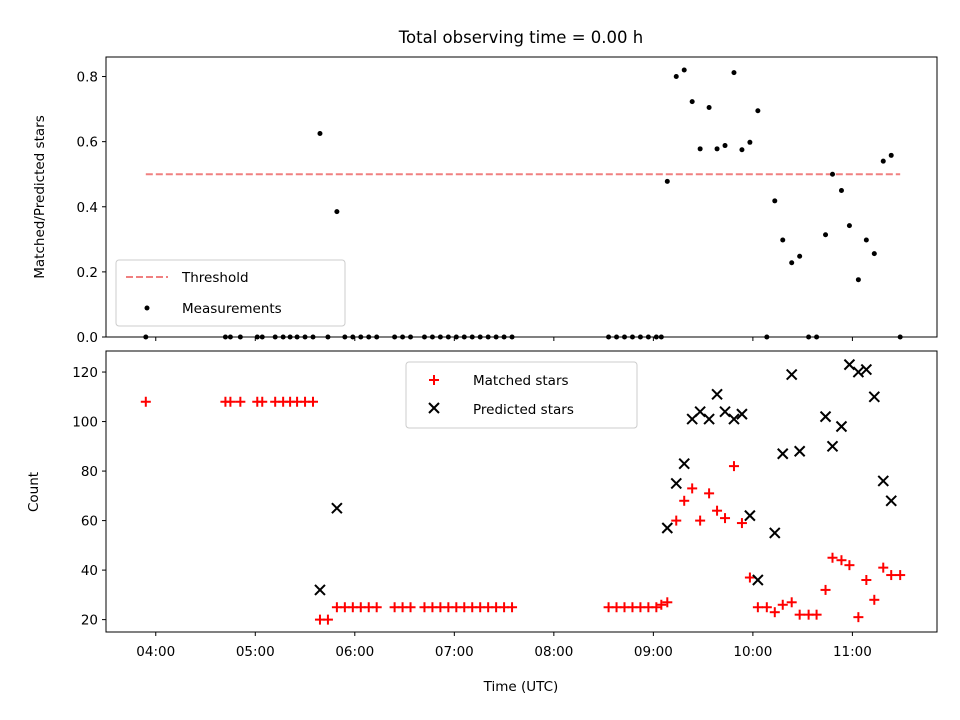 This screenshot has width=960, height=720. Describe the element at coordinates (255, 652) in the screenshot. I see `x-tick-label: 05:00` at that location.